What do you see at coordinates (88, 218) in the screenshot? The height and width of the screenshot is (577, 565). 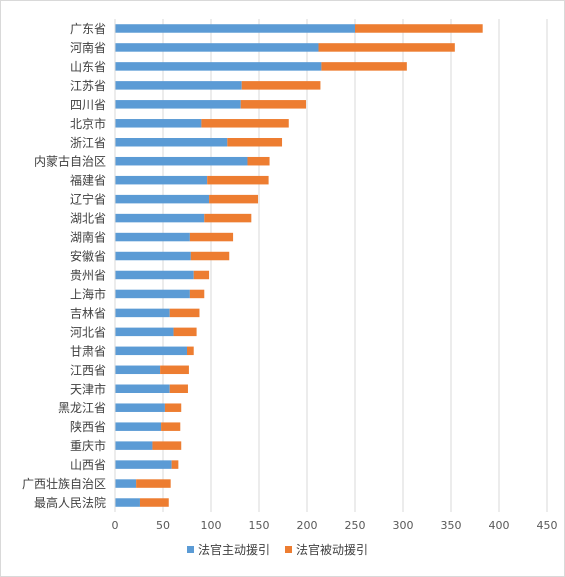 I see `category-label-10: 湖北省` at bounding box center [88, 218].